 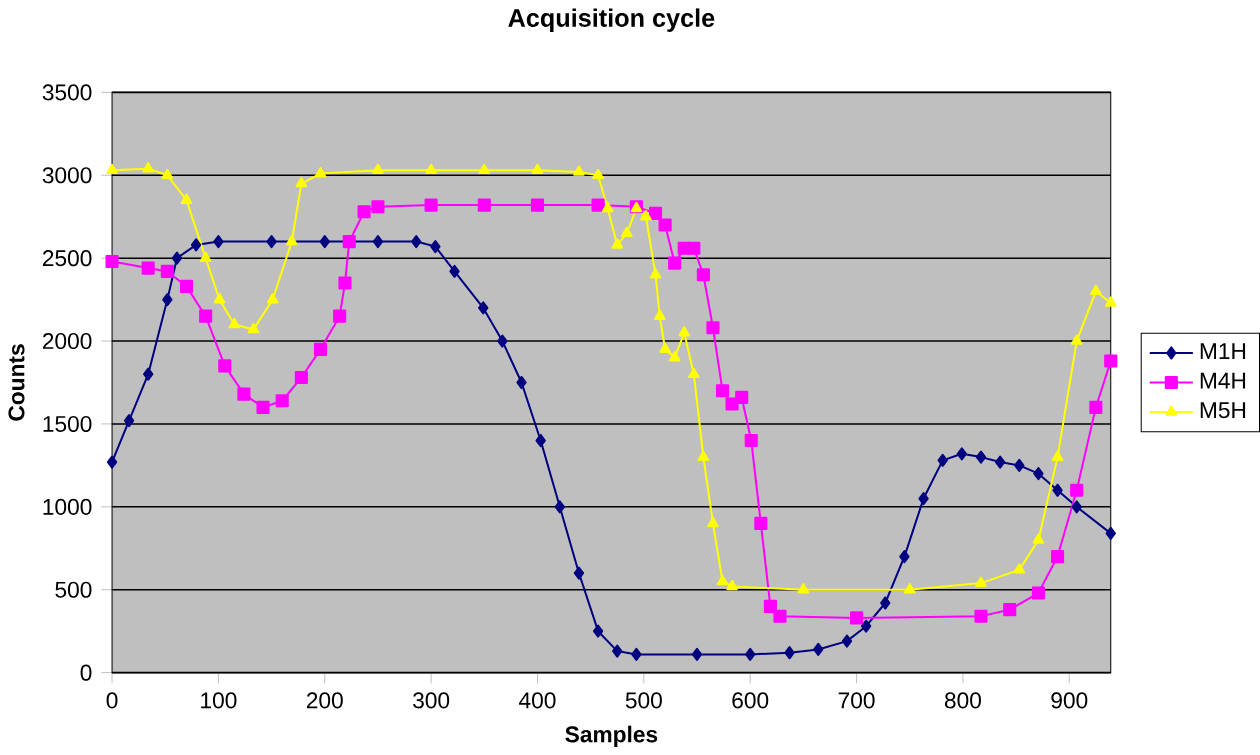 I want to click on legend-label: M5H, so click(x=1223, y=410).